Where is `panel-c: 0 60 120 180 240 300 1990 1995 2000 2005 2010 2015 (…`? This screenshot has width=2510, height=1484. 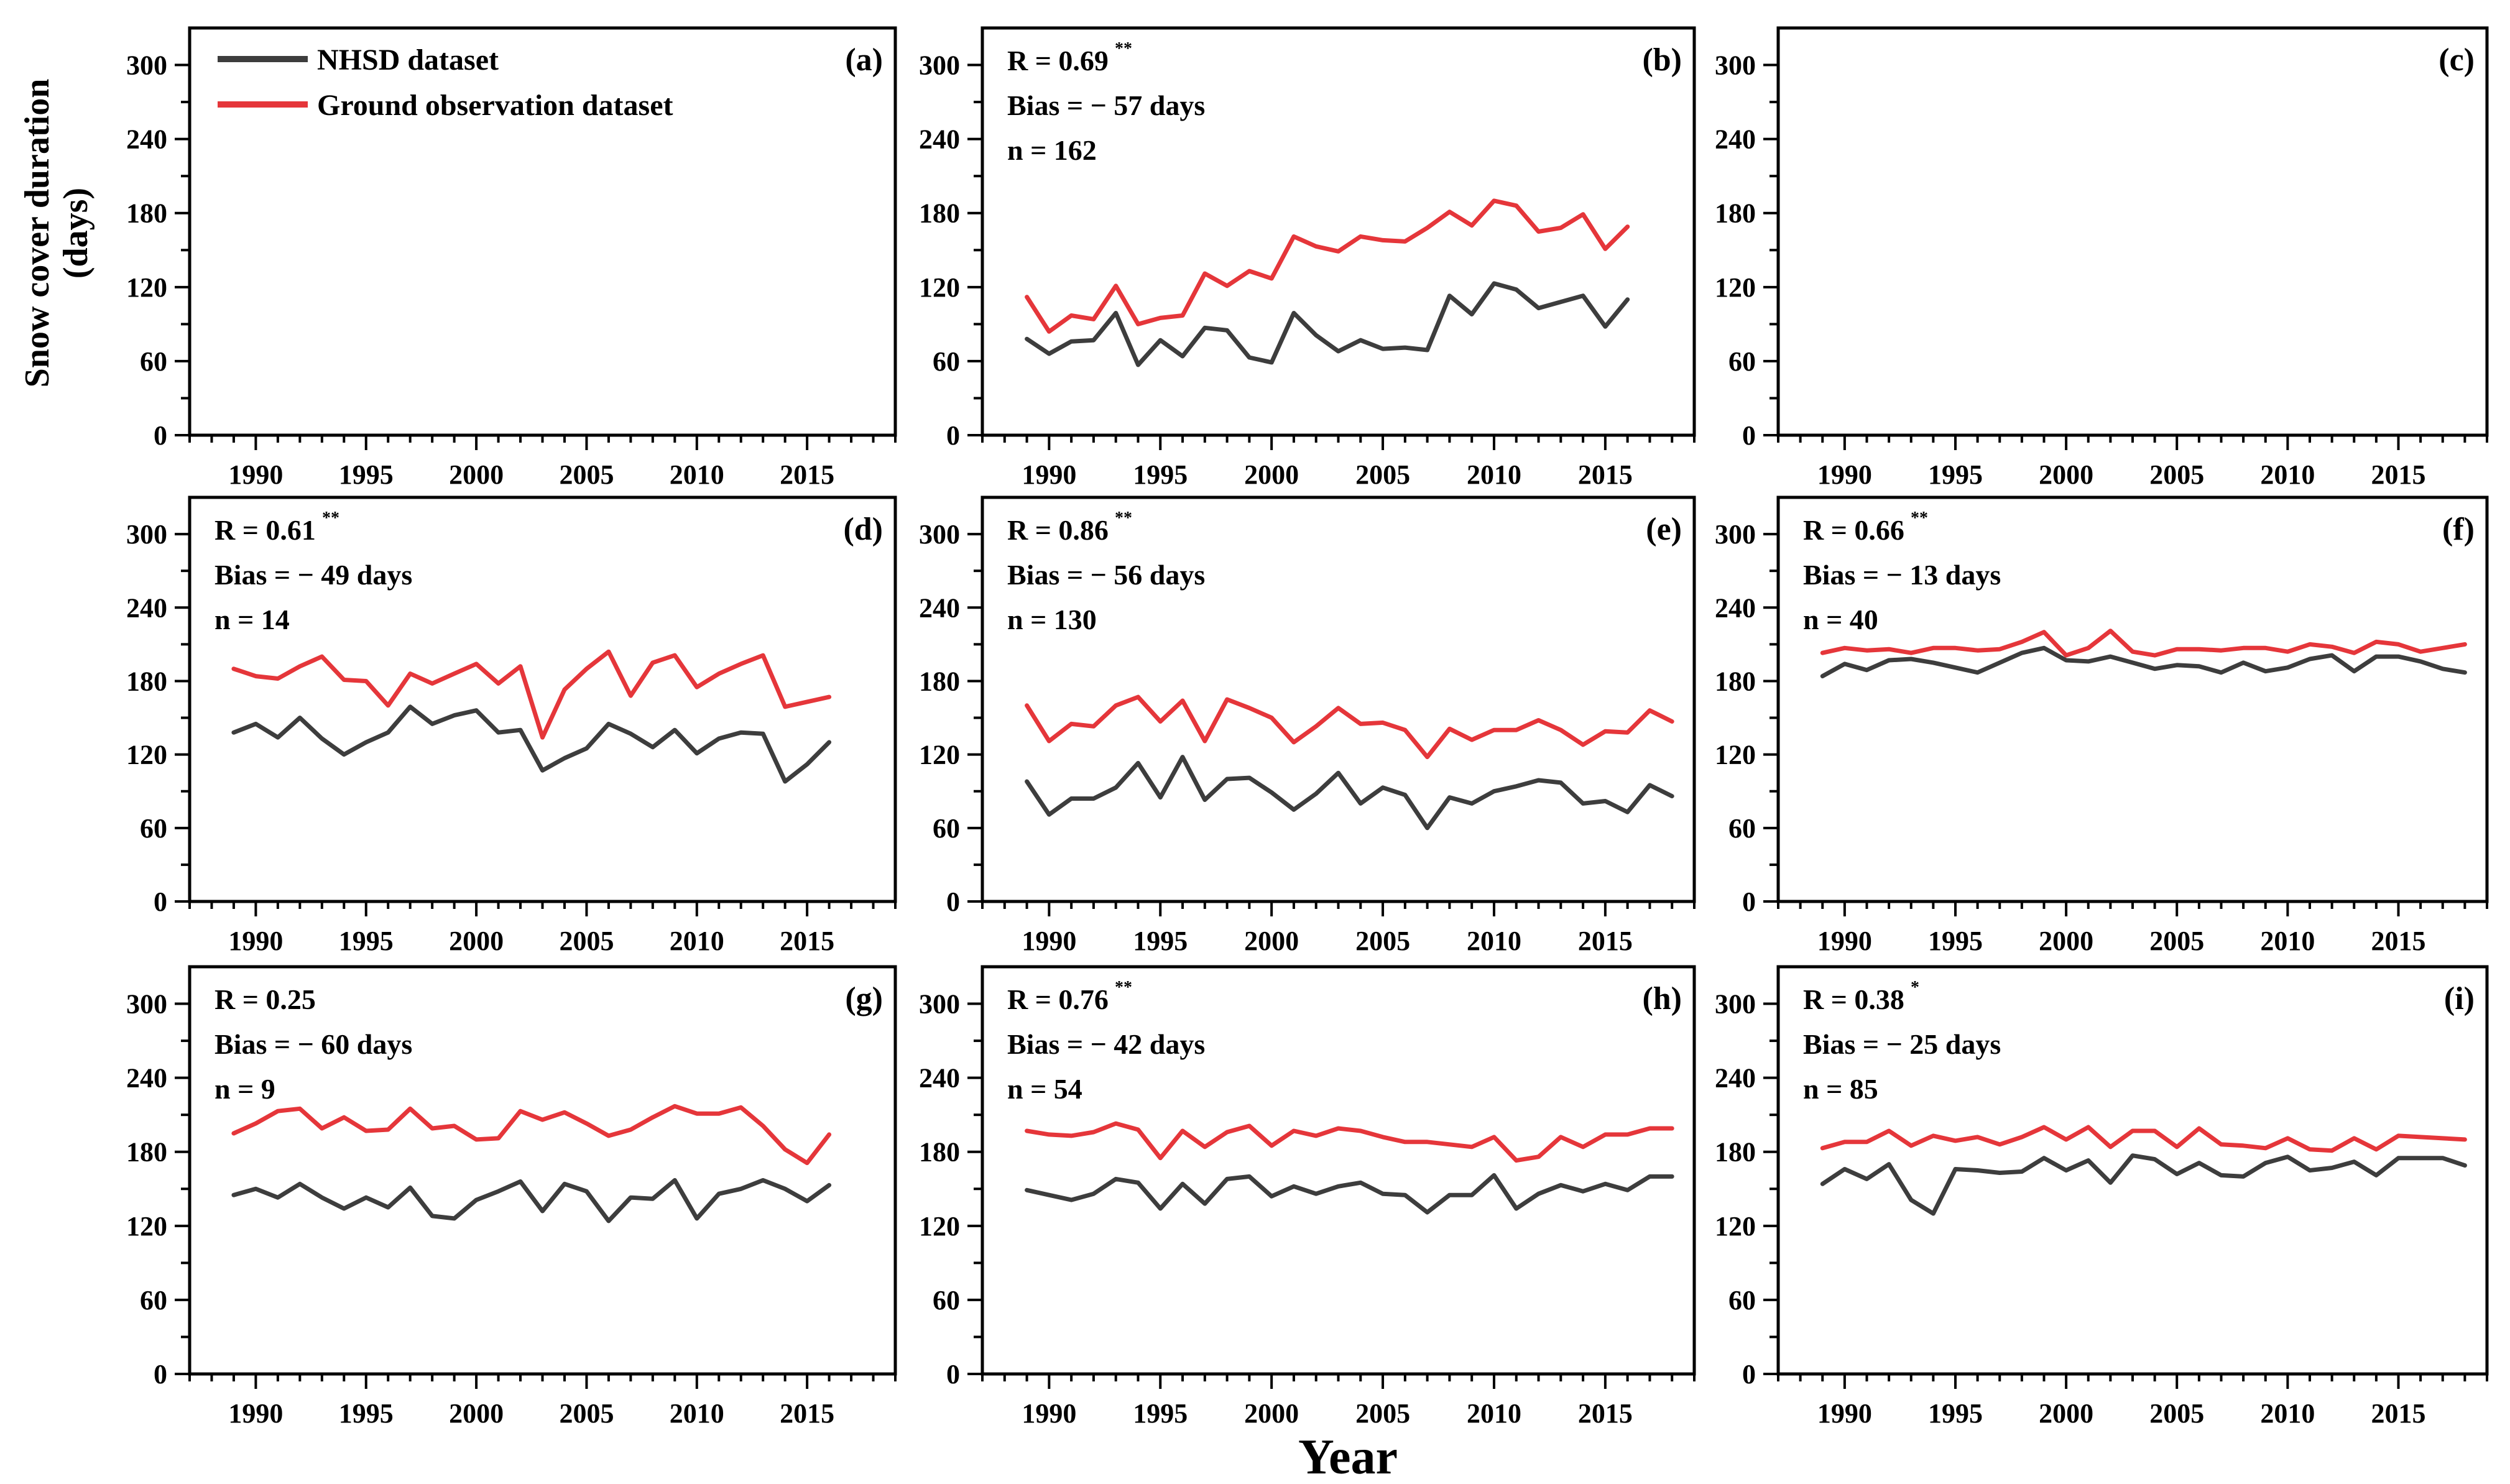 panel-c: 0 60 120 180 240 300 1990 1995 2000 2005 2010 2015 (… is located at coordinates (2102, 258).